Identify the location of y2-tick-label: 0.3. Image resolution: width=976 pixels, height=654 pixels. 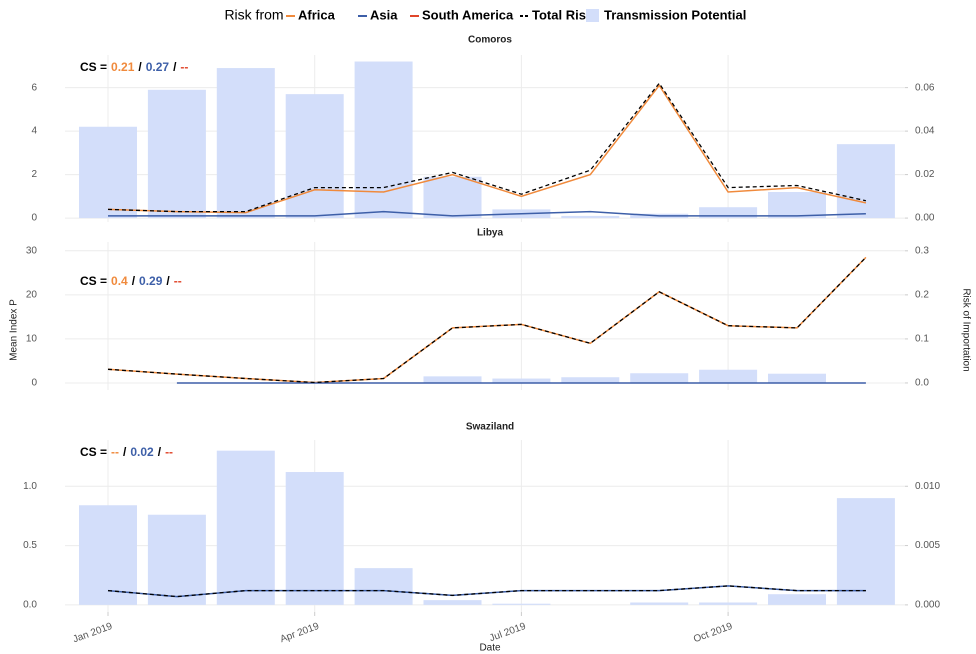
(922, 250).